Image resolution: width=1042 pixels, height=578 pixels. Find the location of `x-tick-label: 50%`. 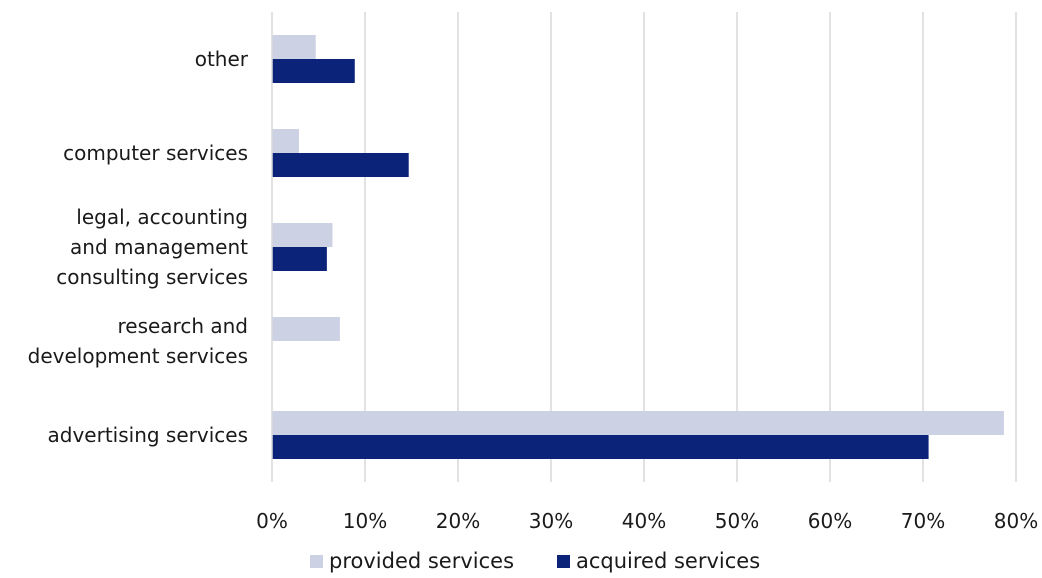

x-tick-label: 50% is located at coordinates (737, 521).